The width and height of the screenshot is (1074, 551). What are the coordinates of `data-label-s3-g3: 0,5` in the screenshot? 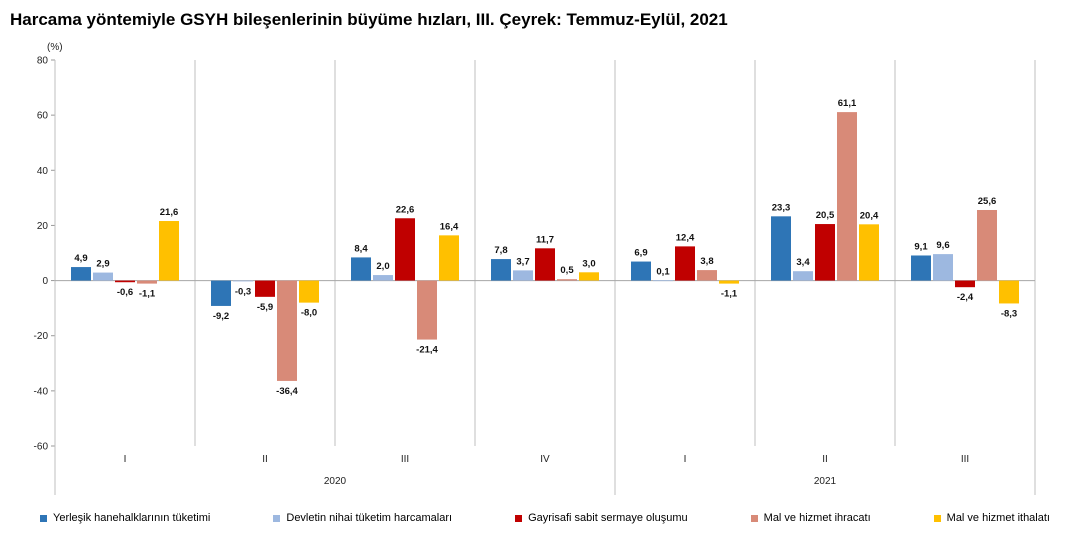 It's located at (567, 270).